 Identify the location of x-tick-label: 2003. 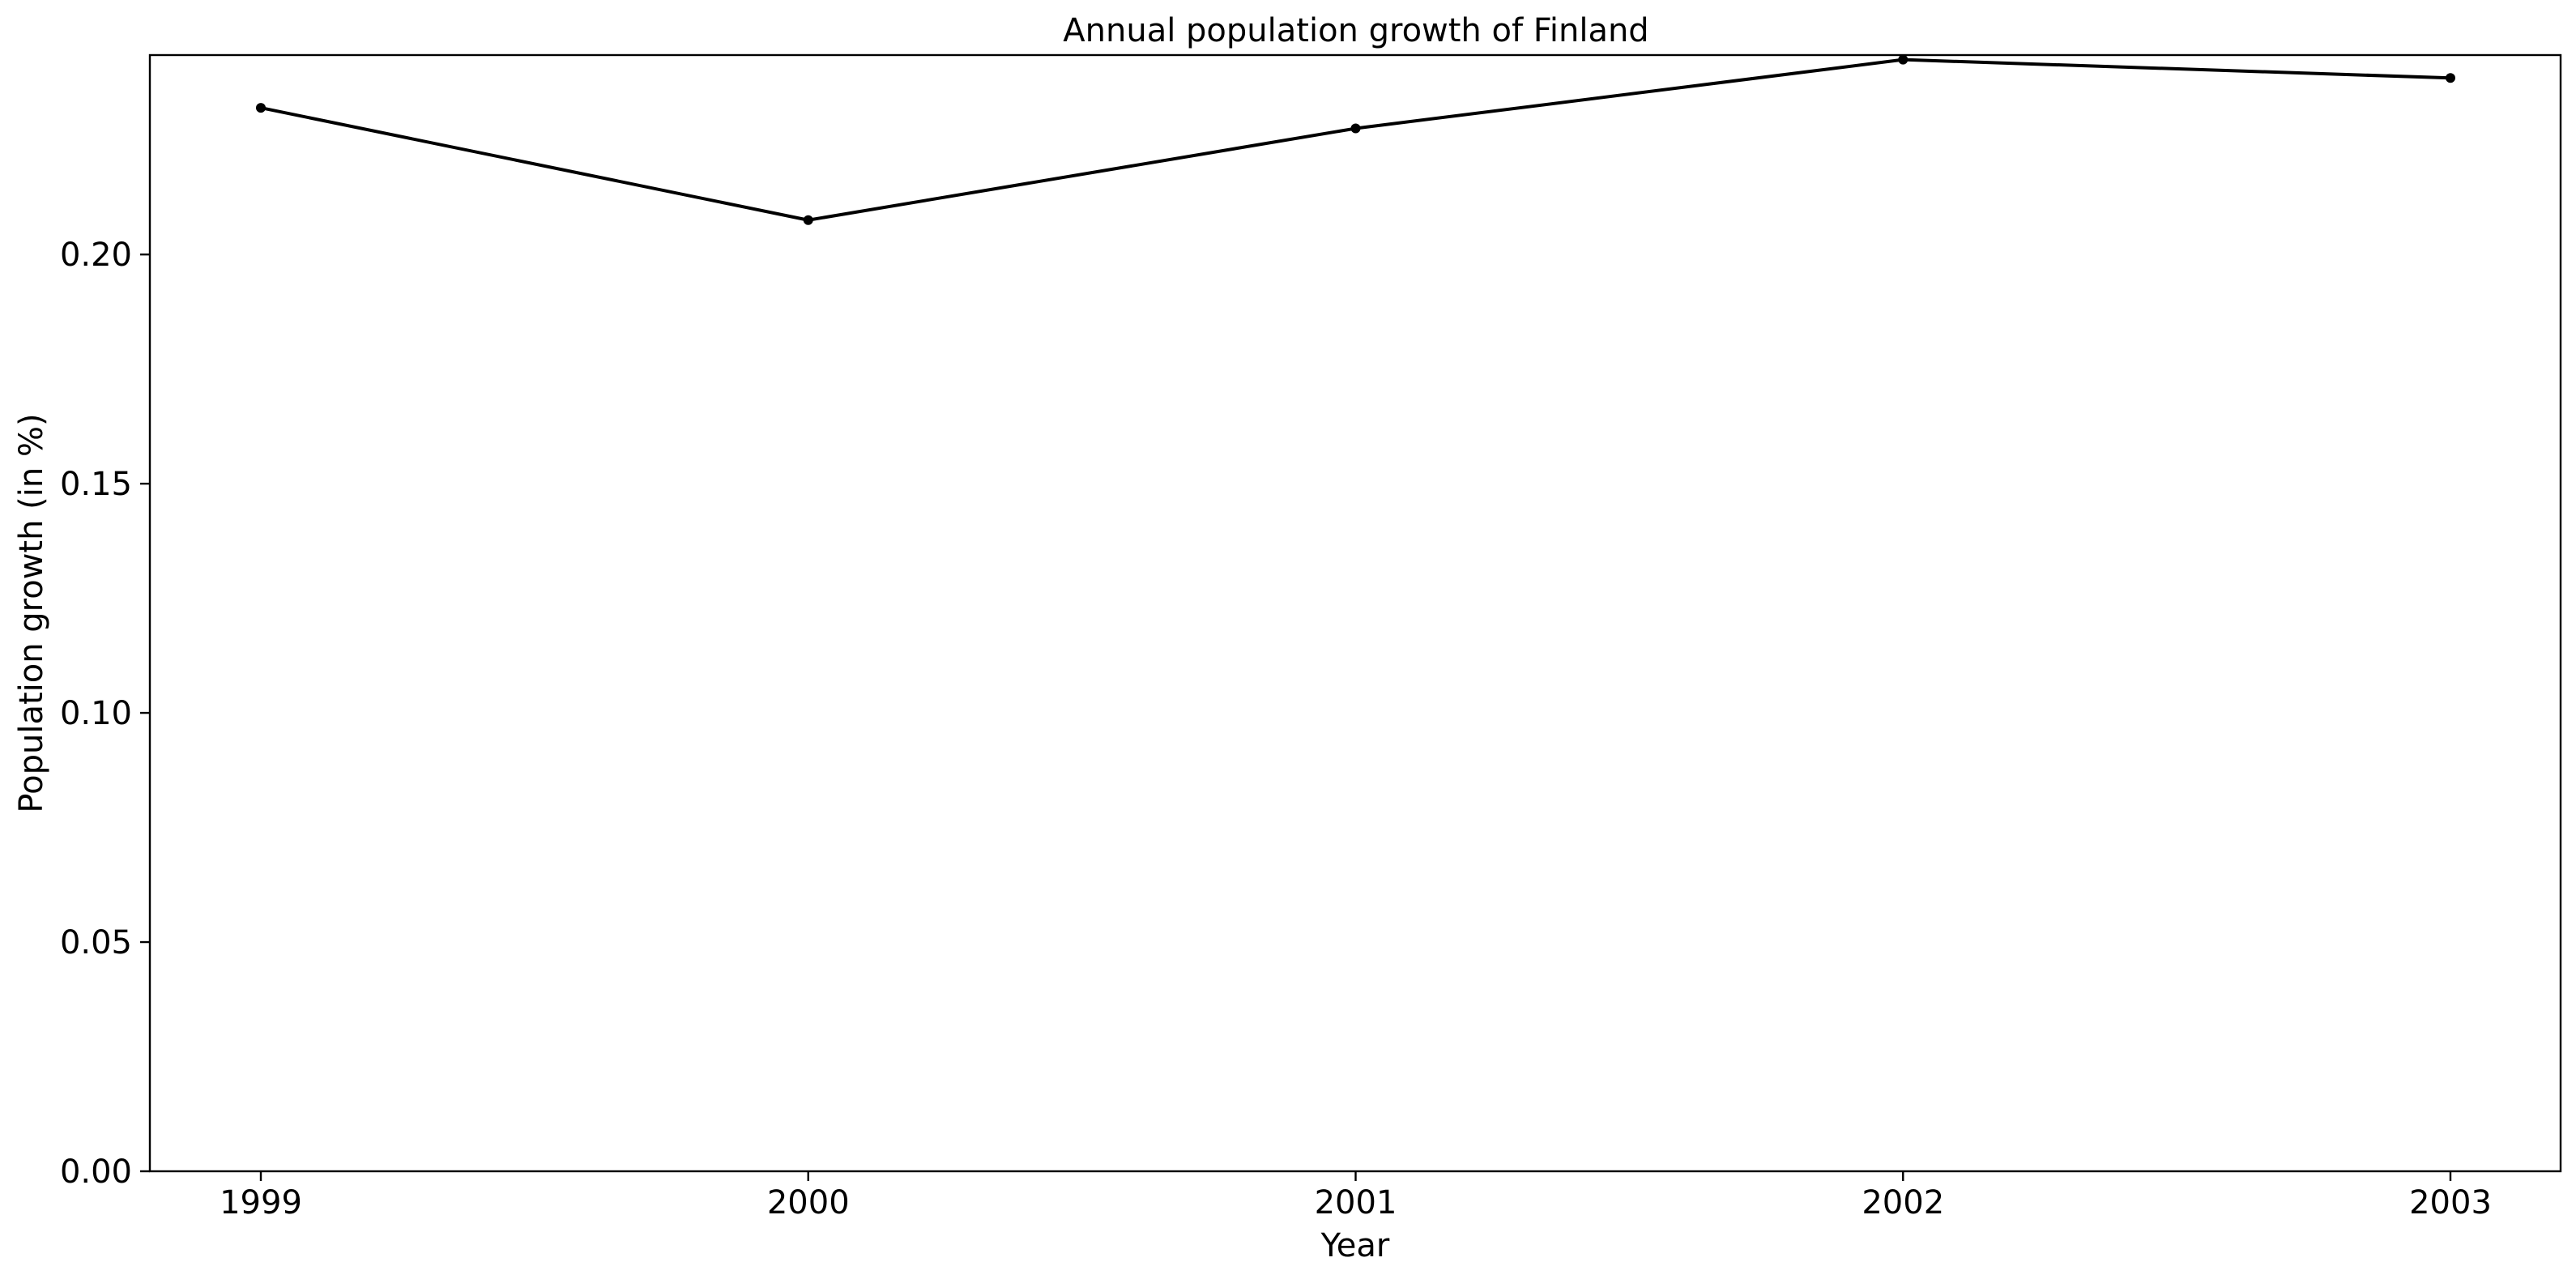
(2450, 1202).